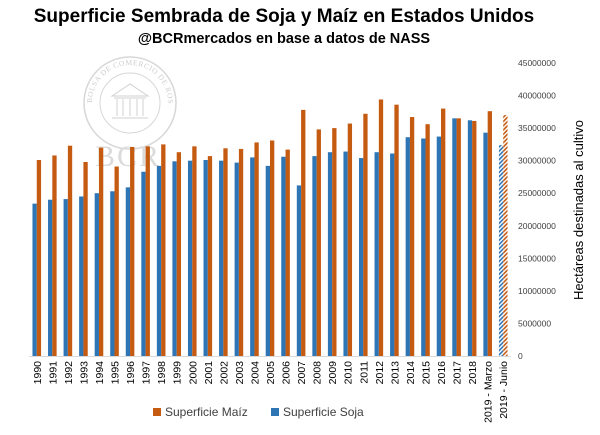  I want to click on bar-maiz-2009, so click(334, 242).